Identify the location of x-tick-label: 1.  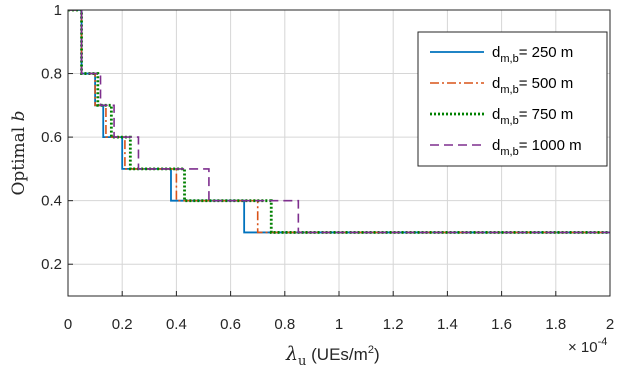
(339, 324).